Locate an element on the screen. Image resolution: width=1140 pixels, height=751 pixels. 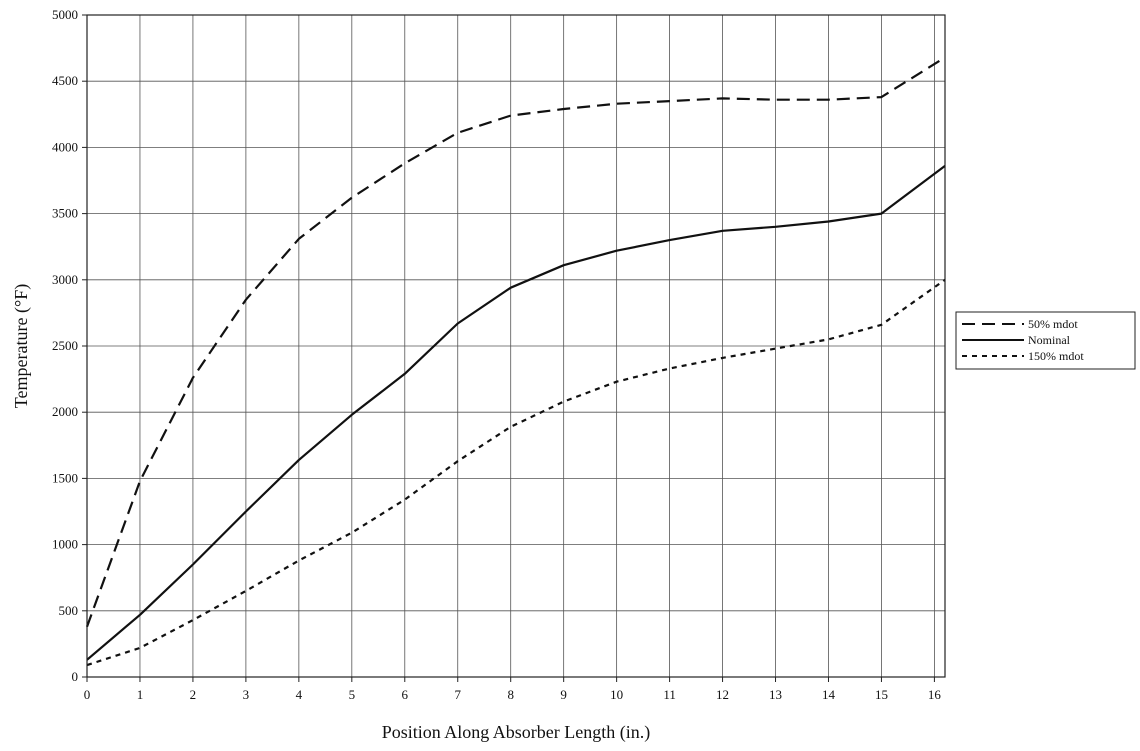
y-tick-label: 4500 is located at coordinates (65, 80).